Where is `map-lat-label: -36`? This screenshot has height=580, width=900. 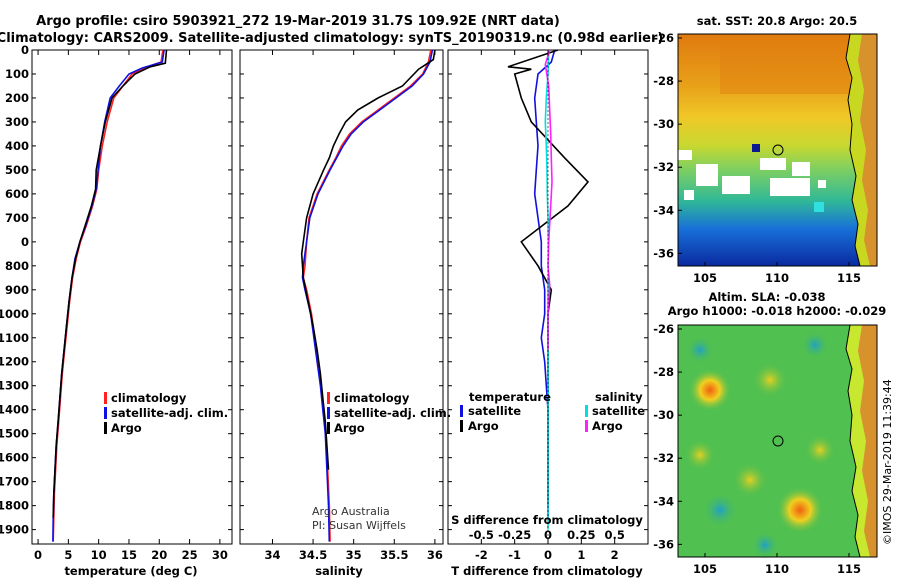 map-lat-label: -36 is located at coordinates (663, 253).